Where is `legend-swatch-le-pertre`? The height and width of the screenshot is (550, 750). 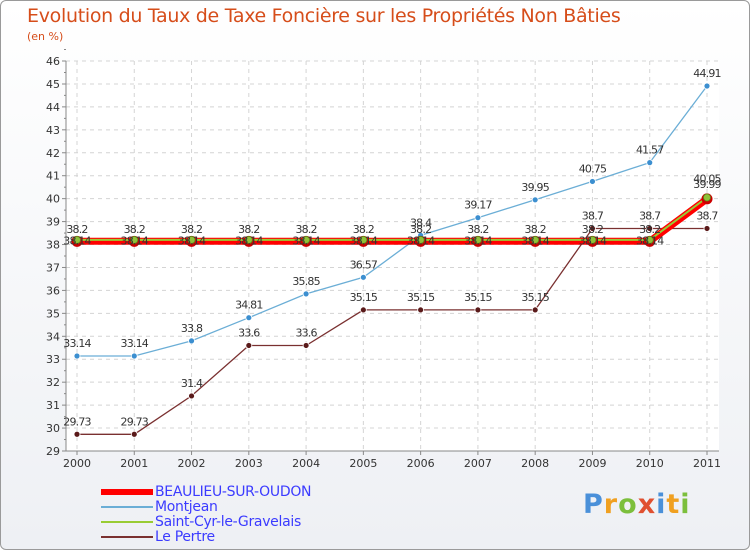 legend-swatch-le-pertre is located at coordinates (127, 537).